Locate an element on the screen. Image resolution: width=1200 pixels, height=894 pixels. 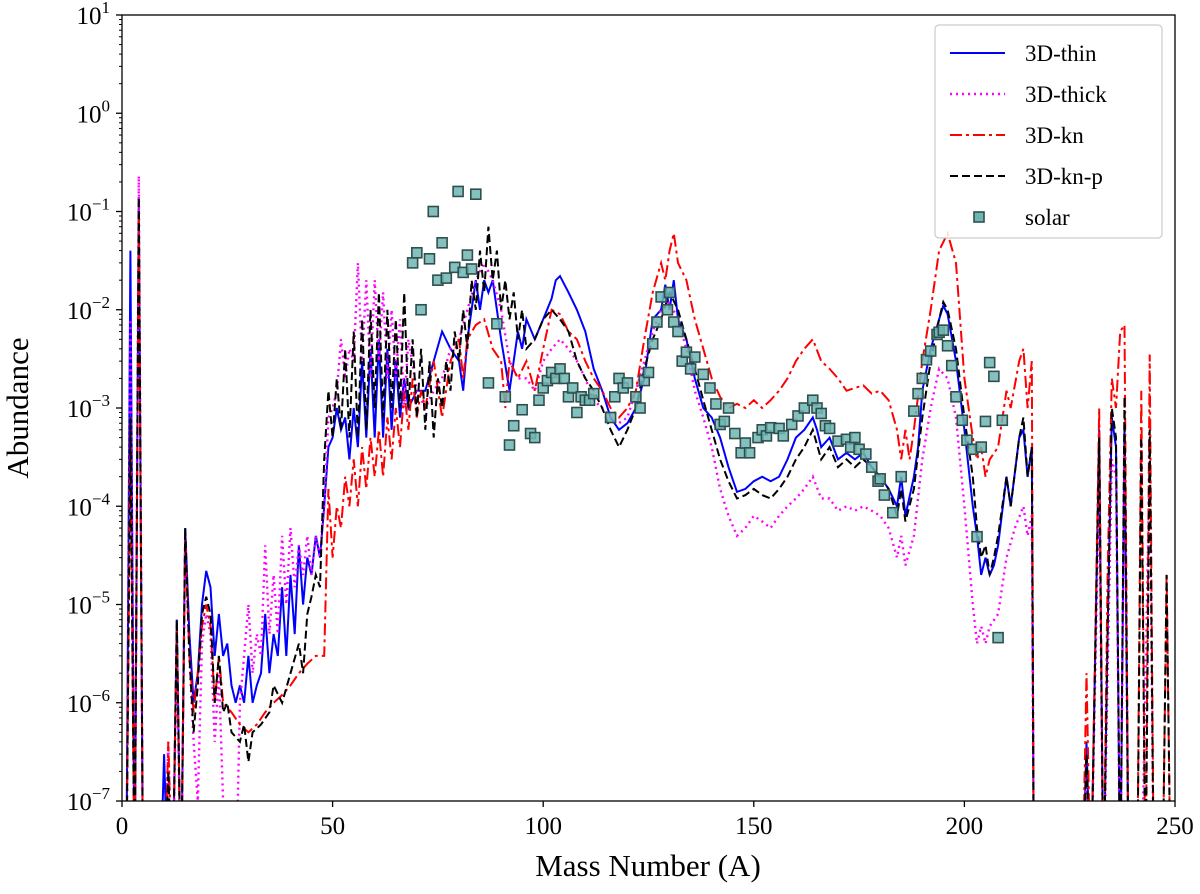
y-tick-label: 10⁻⁶ is located at coordinates (88, 702).